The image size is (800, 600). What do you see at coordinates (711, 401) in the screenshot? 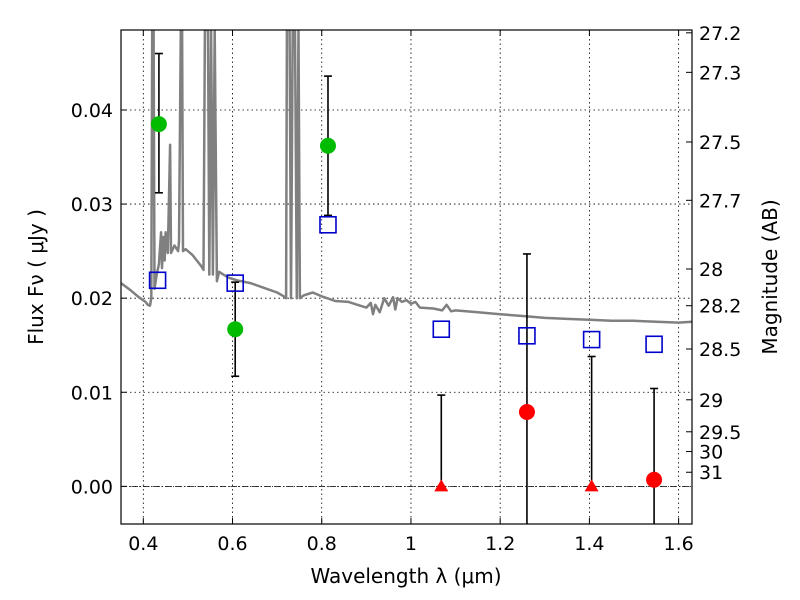
I see `right-tick-label: 29` at bounding box center [711, 401].